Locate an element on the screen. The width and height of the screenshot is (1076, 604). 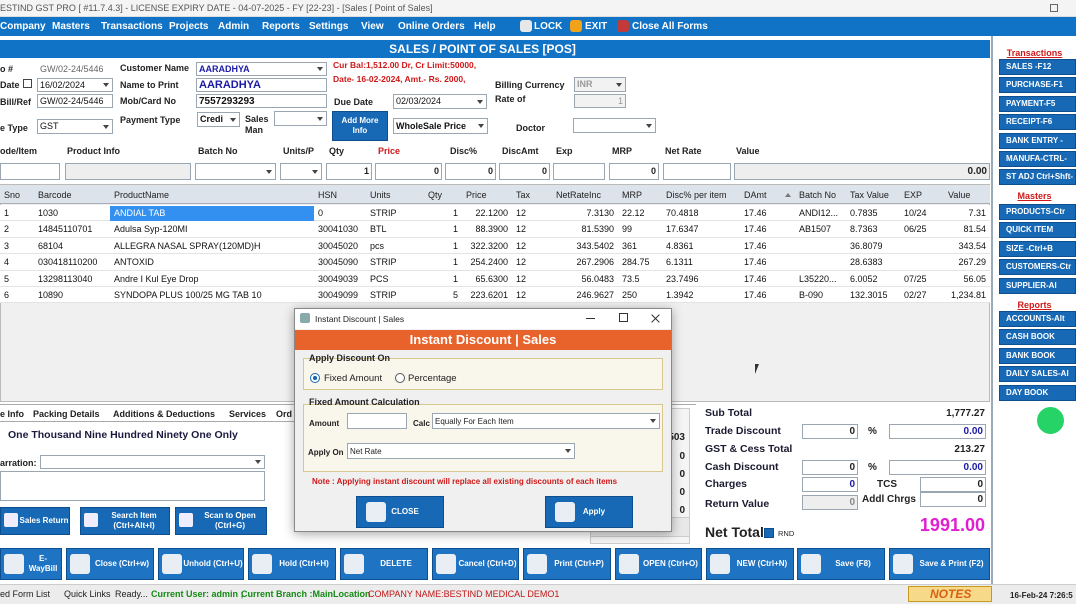
reports-button: DAY BOOK is located at coordinates (1037, 392).